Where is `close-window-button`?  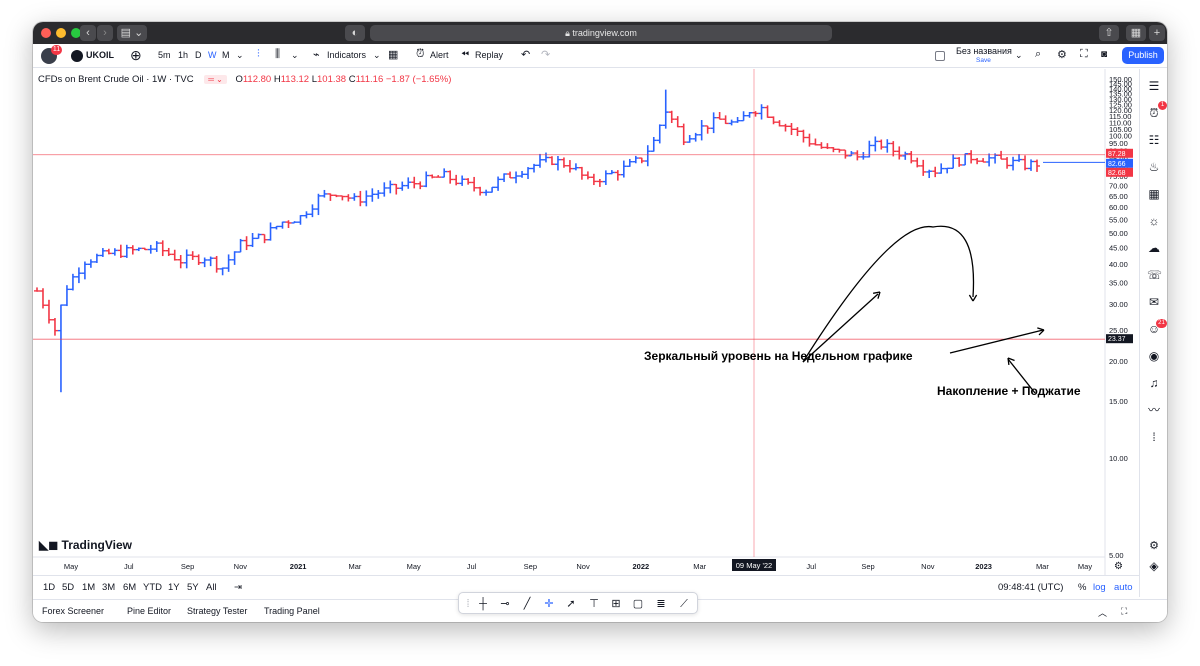
close-window-button is located at coordinates (46, 33).